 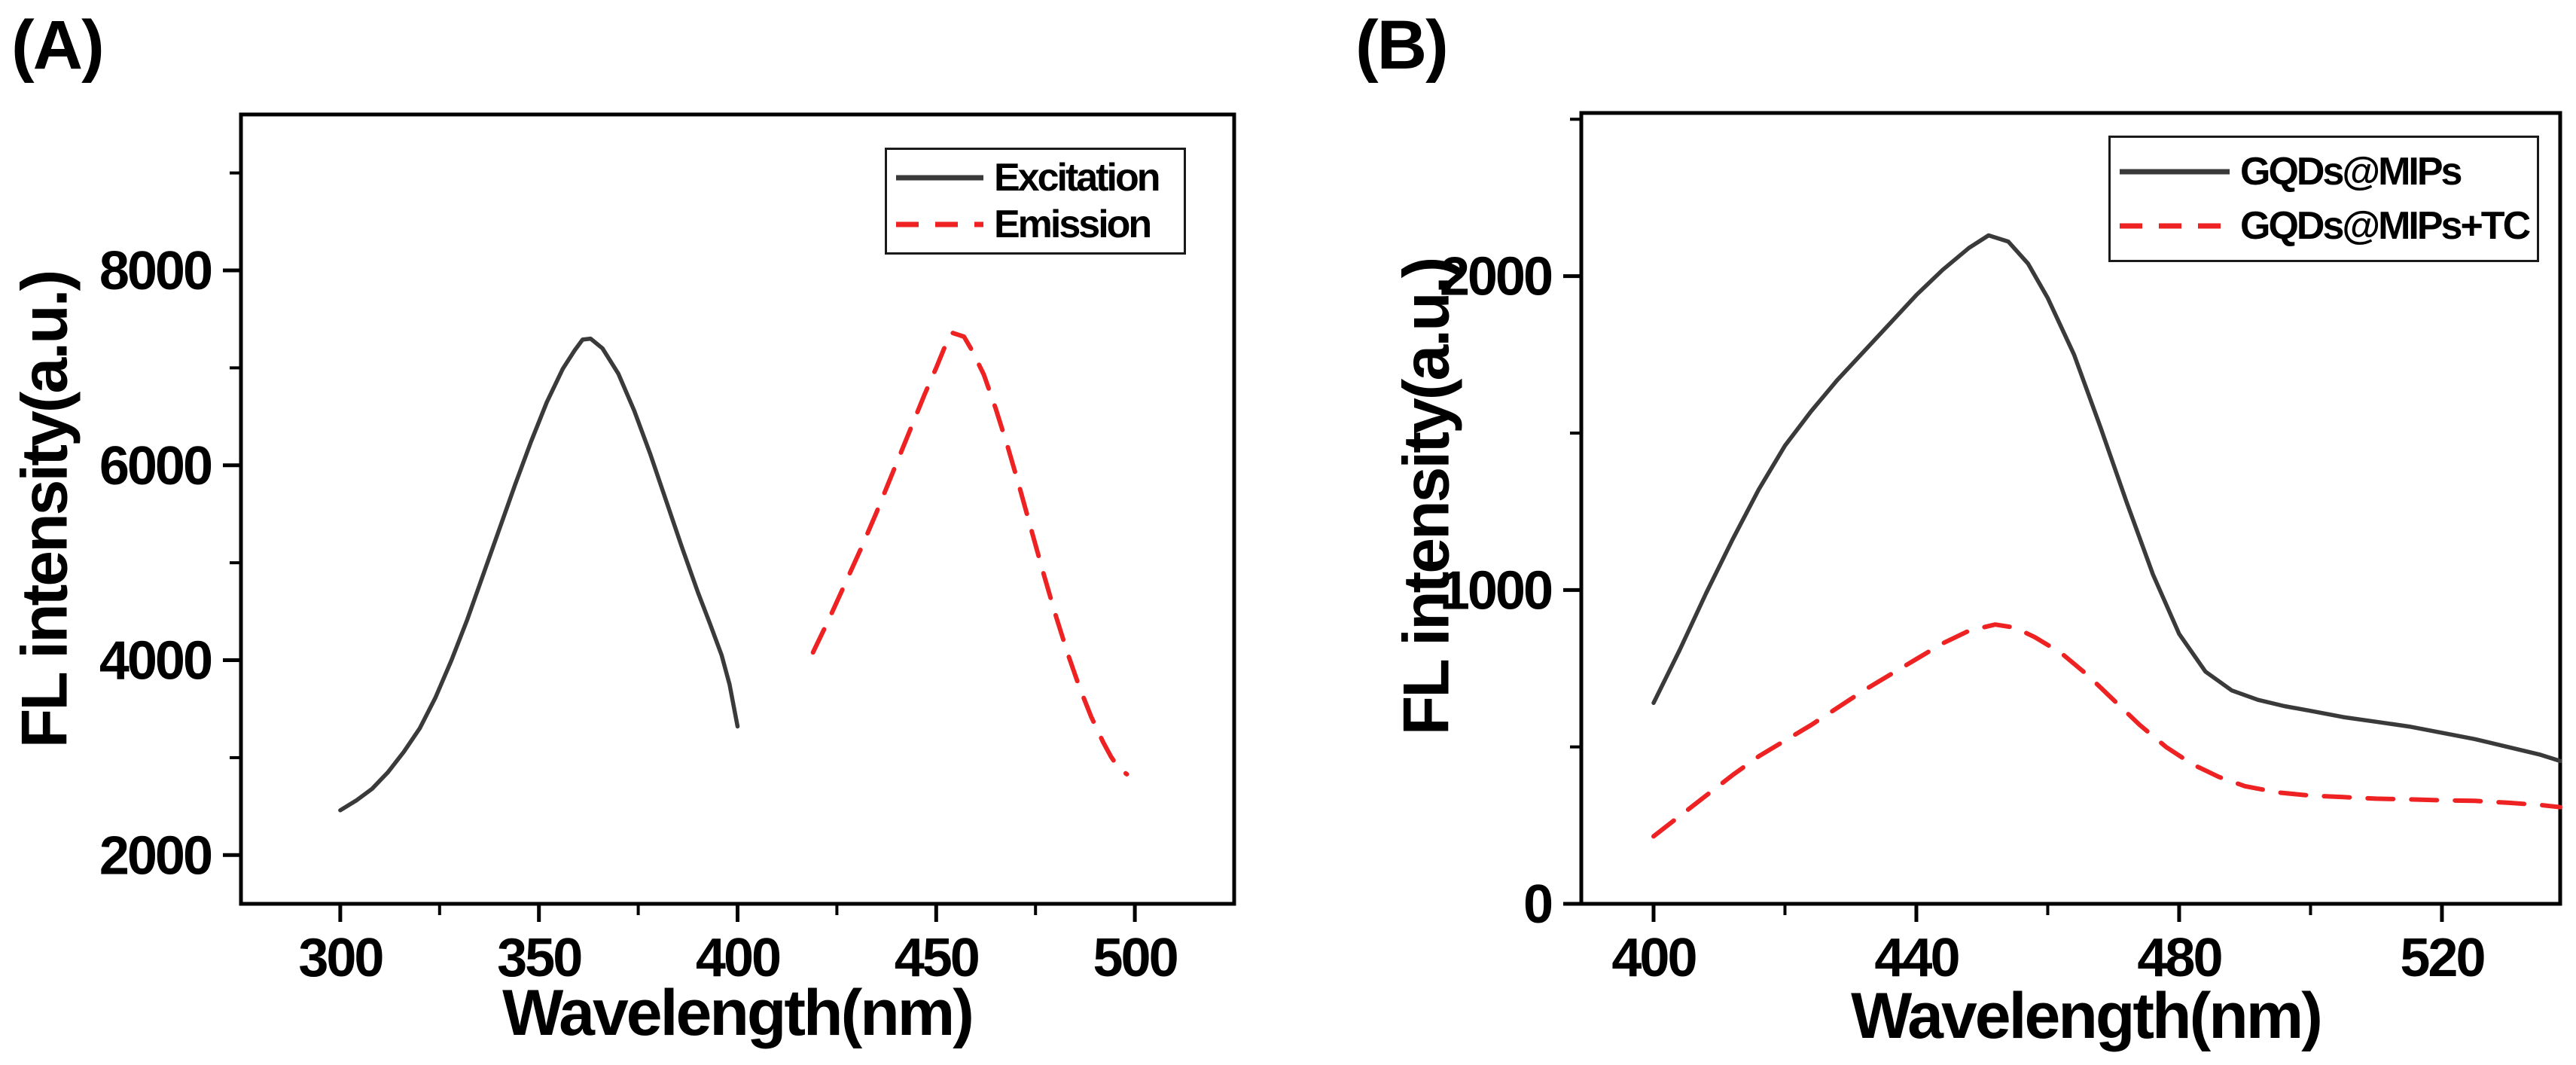 I want to click on x-tick-label: 450, so click(x=937, y=958).